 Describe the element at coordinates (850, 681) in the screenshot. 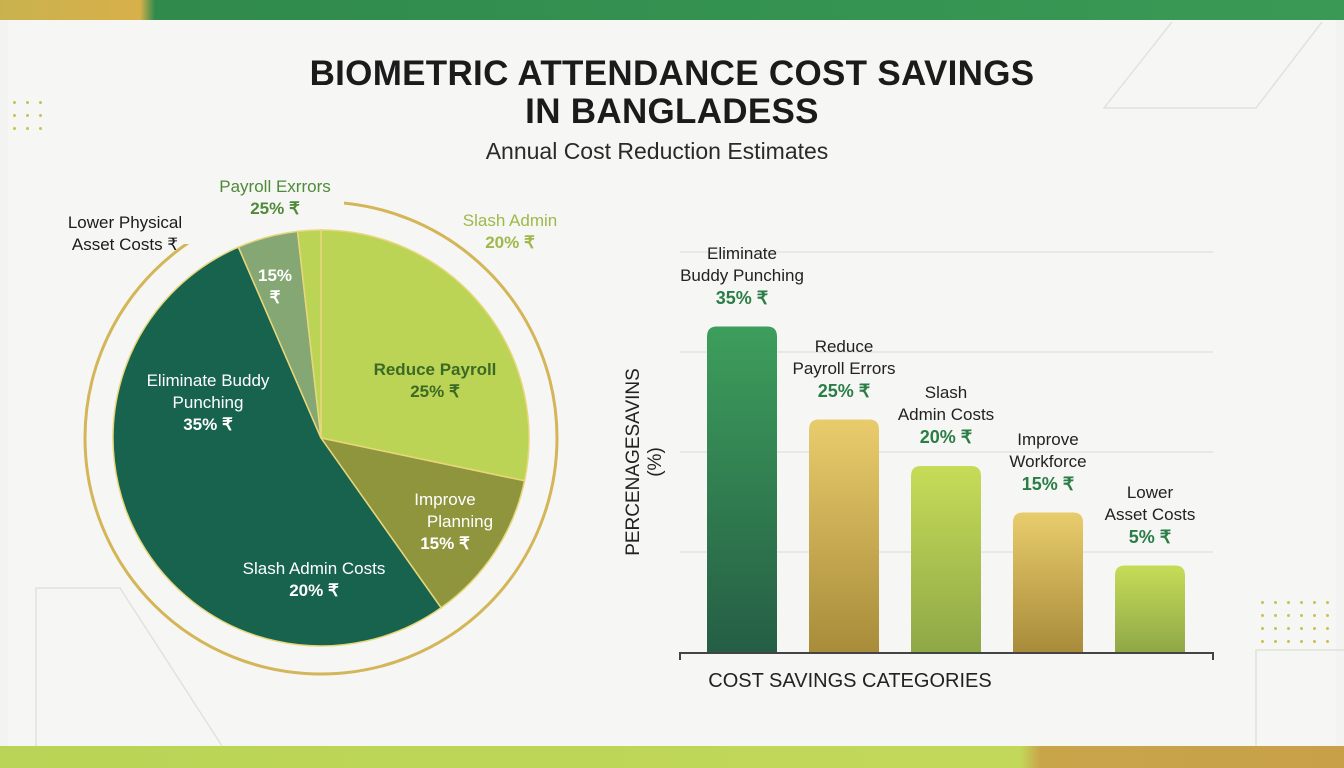

I see `bar-x-axis-label: COST SAVINGS CATEGORIES` at that location.